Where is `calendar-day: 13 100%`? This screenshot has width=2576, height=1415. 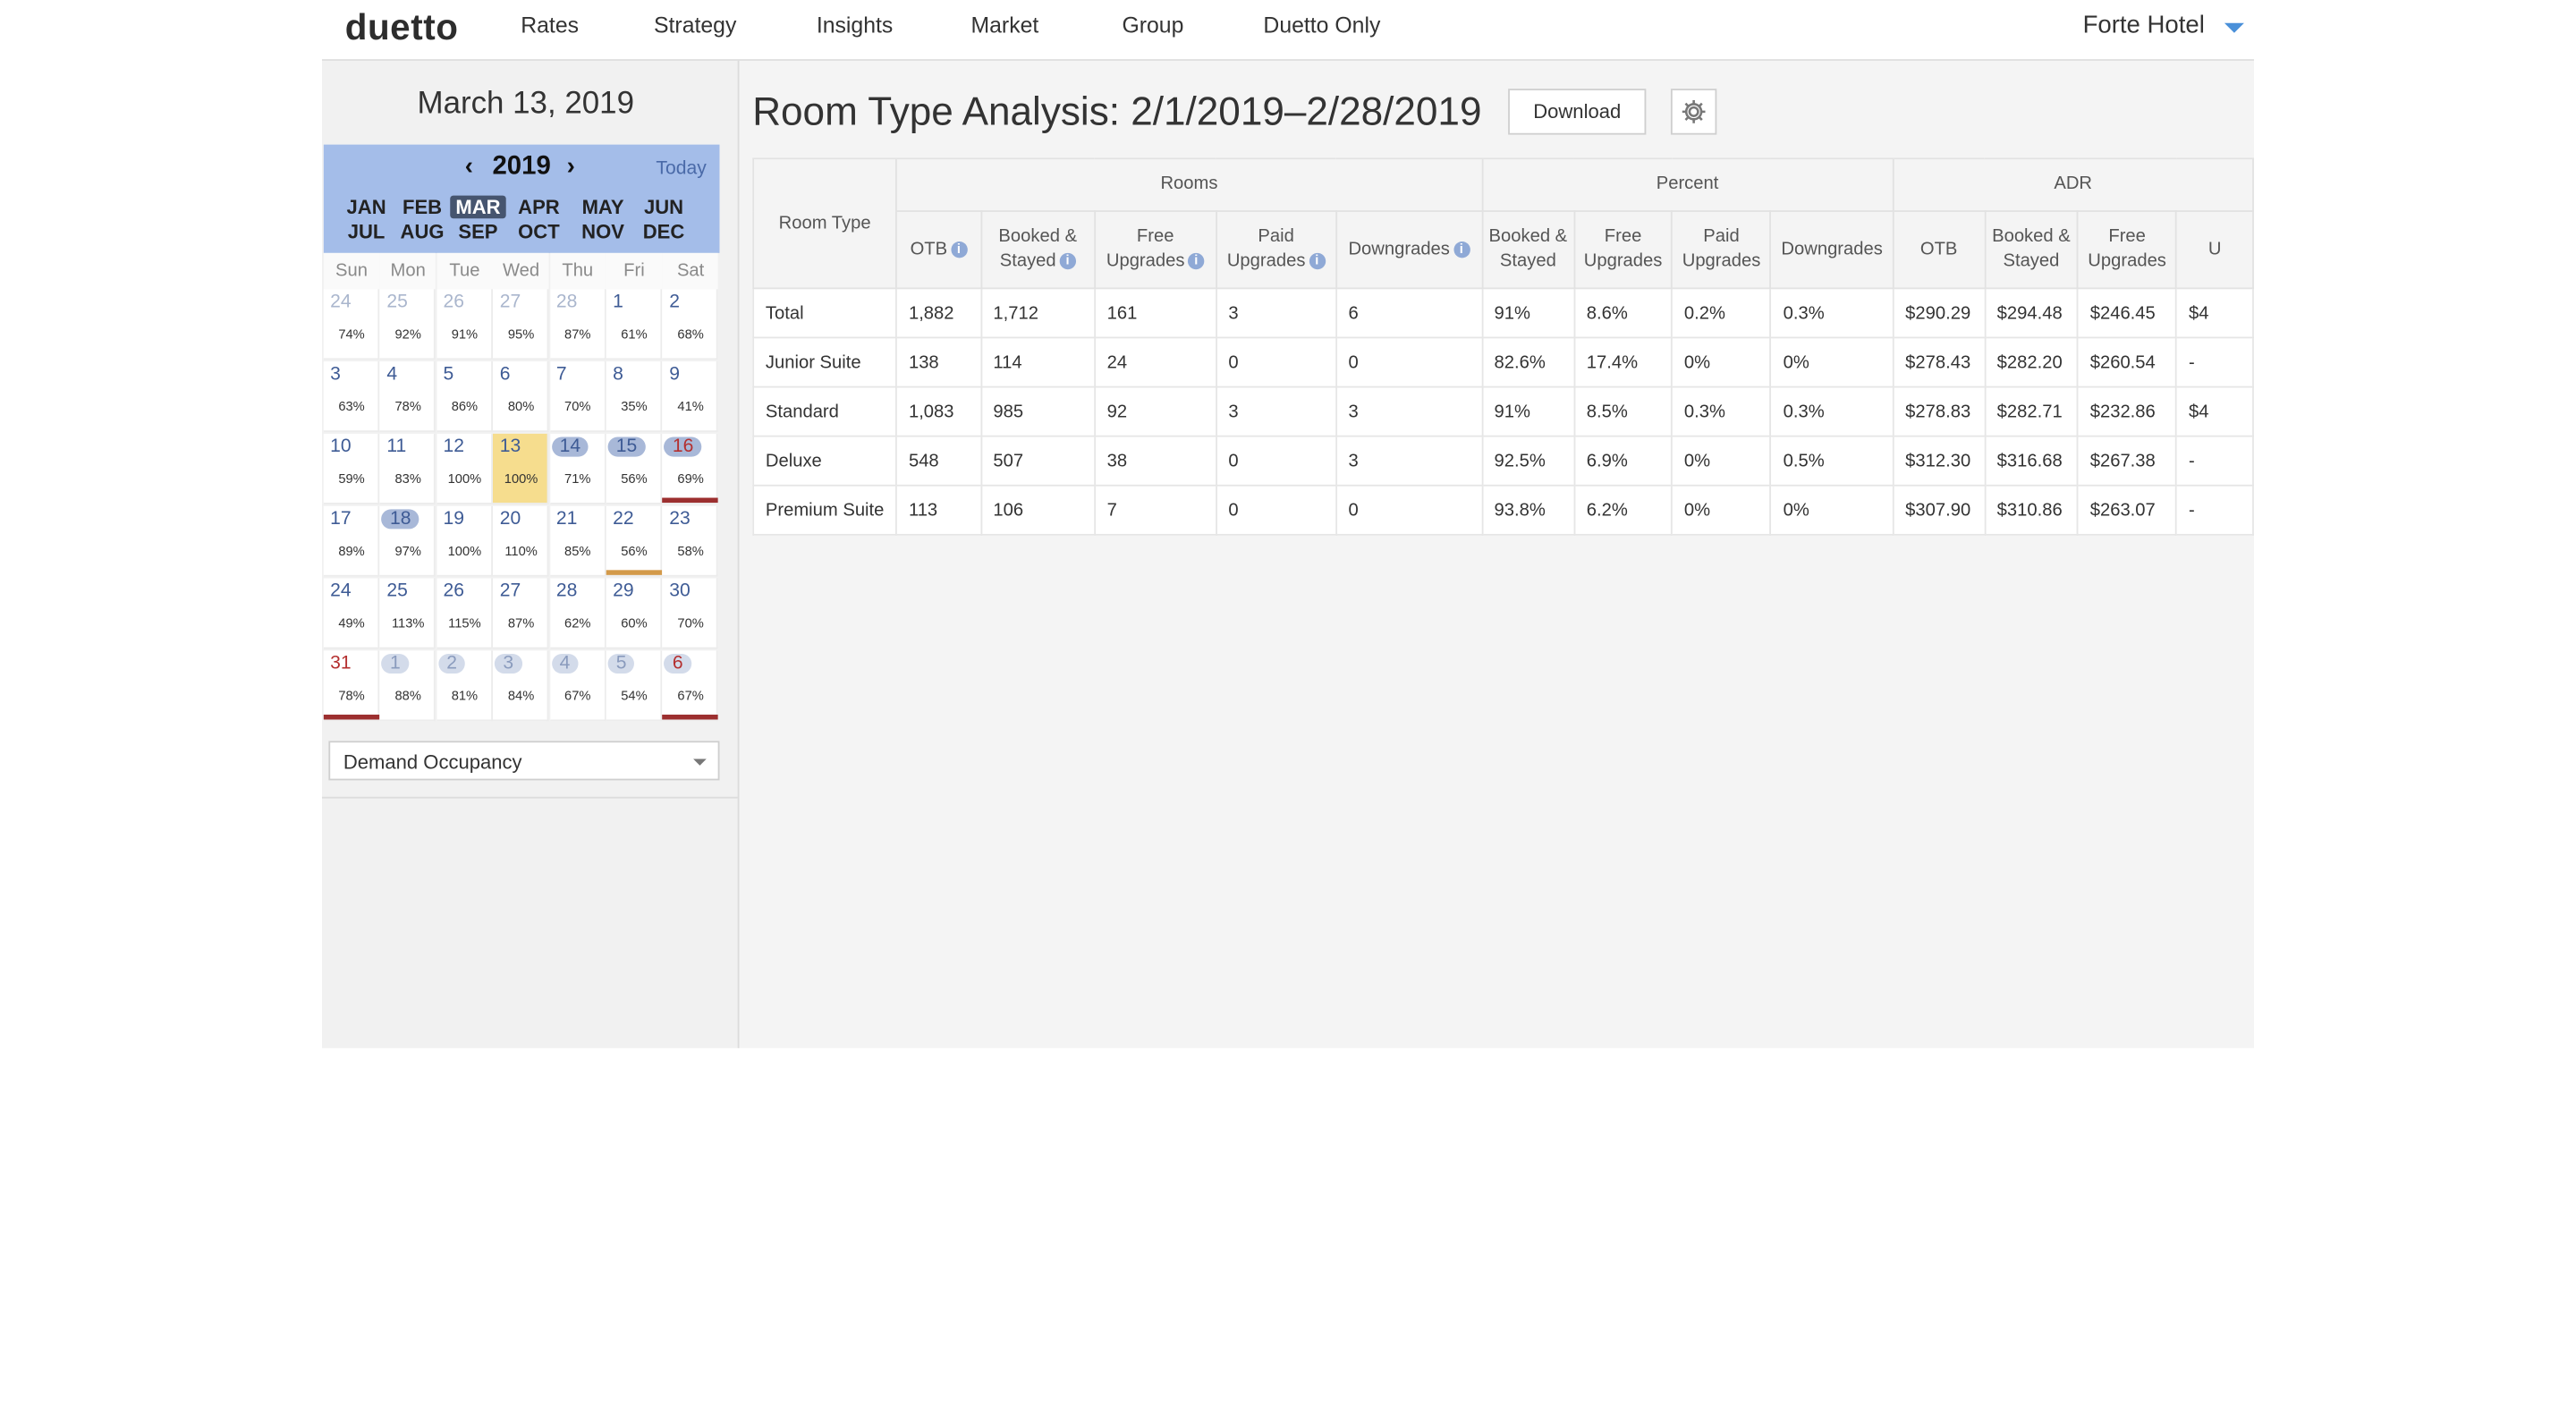
calendar-day: 13 100% is located at coordinates (521, 468).